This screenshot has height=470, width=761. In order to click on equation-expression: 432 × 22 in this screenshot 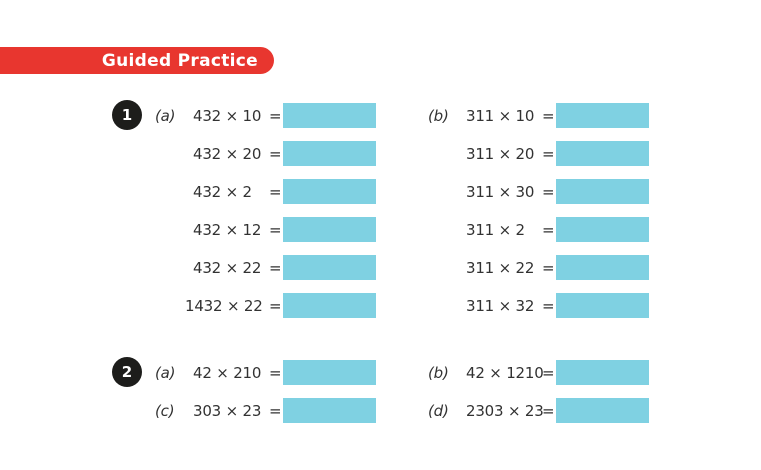, I will do `click(227, 267)`.